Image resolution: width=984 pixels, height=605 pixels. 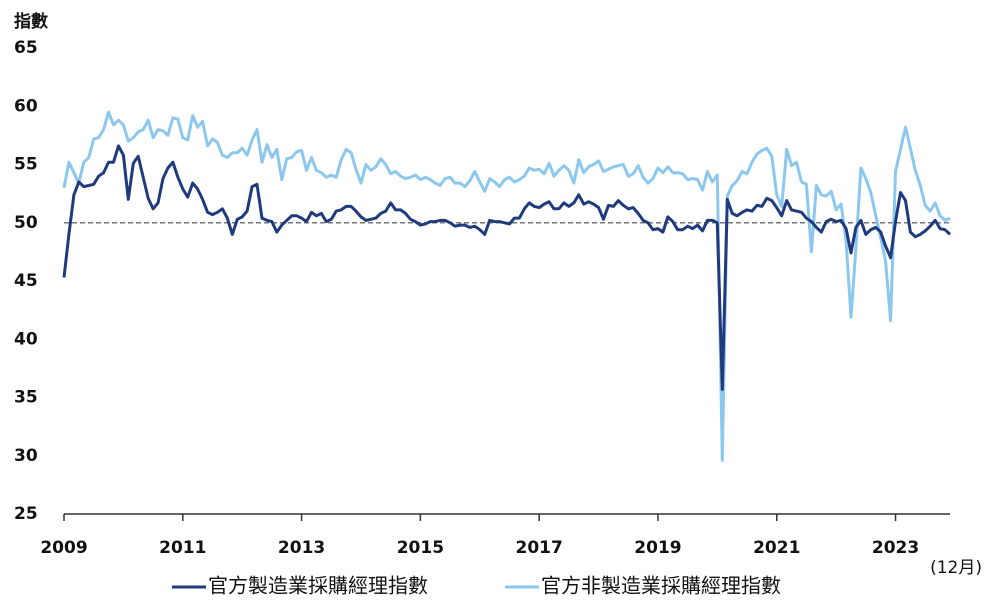 I want to click on x-tick-label: 2023, so click(x=895, y=548).